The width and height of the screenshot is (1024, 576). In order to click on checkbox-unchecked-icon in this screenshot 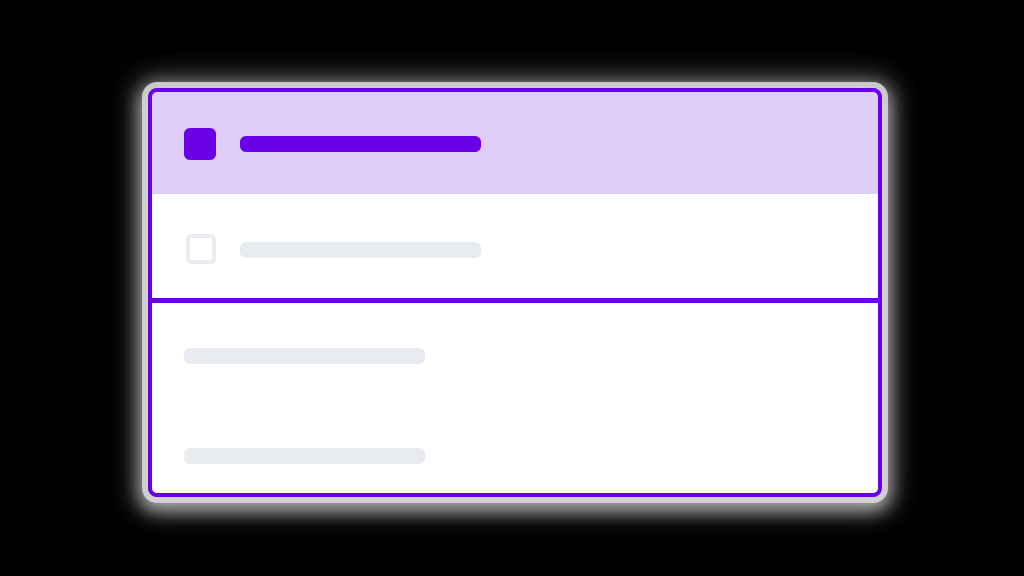, I will do `click(201, 249)`.